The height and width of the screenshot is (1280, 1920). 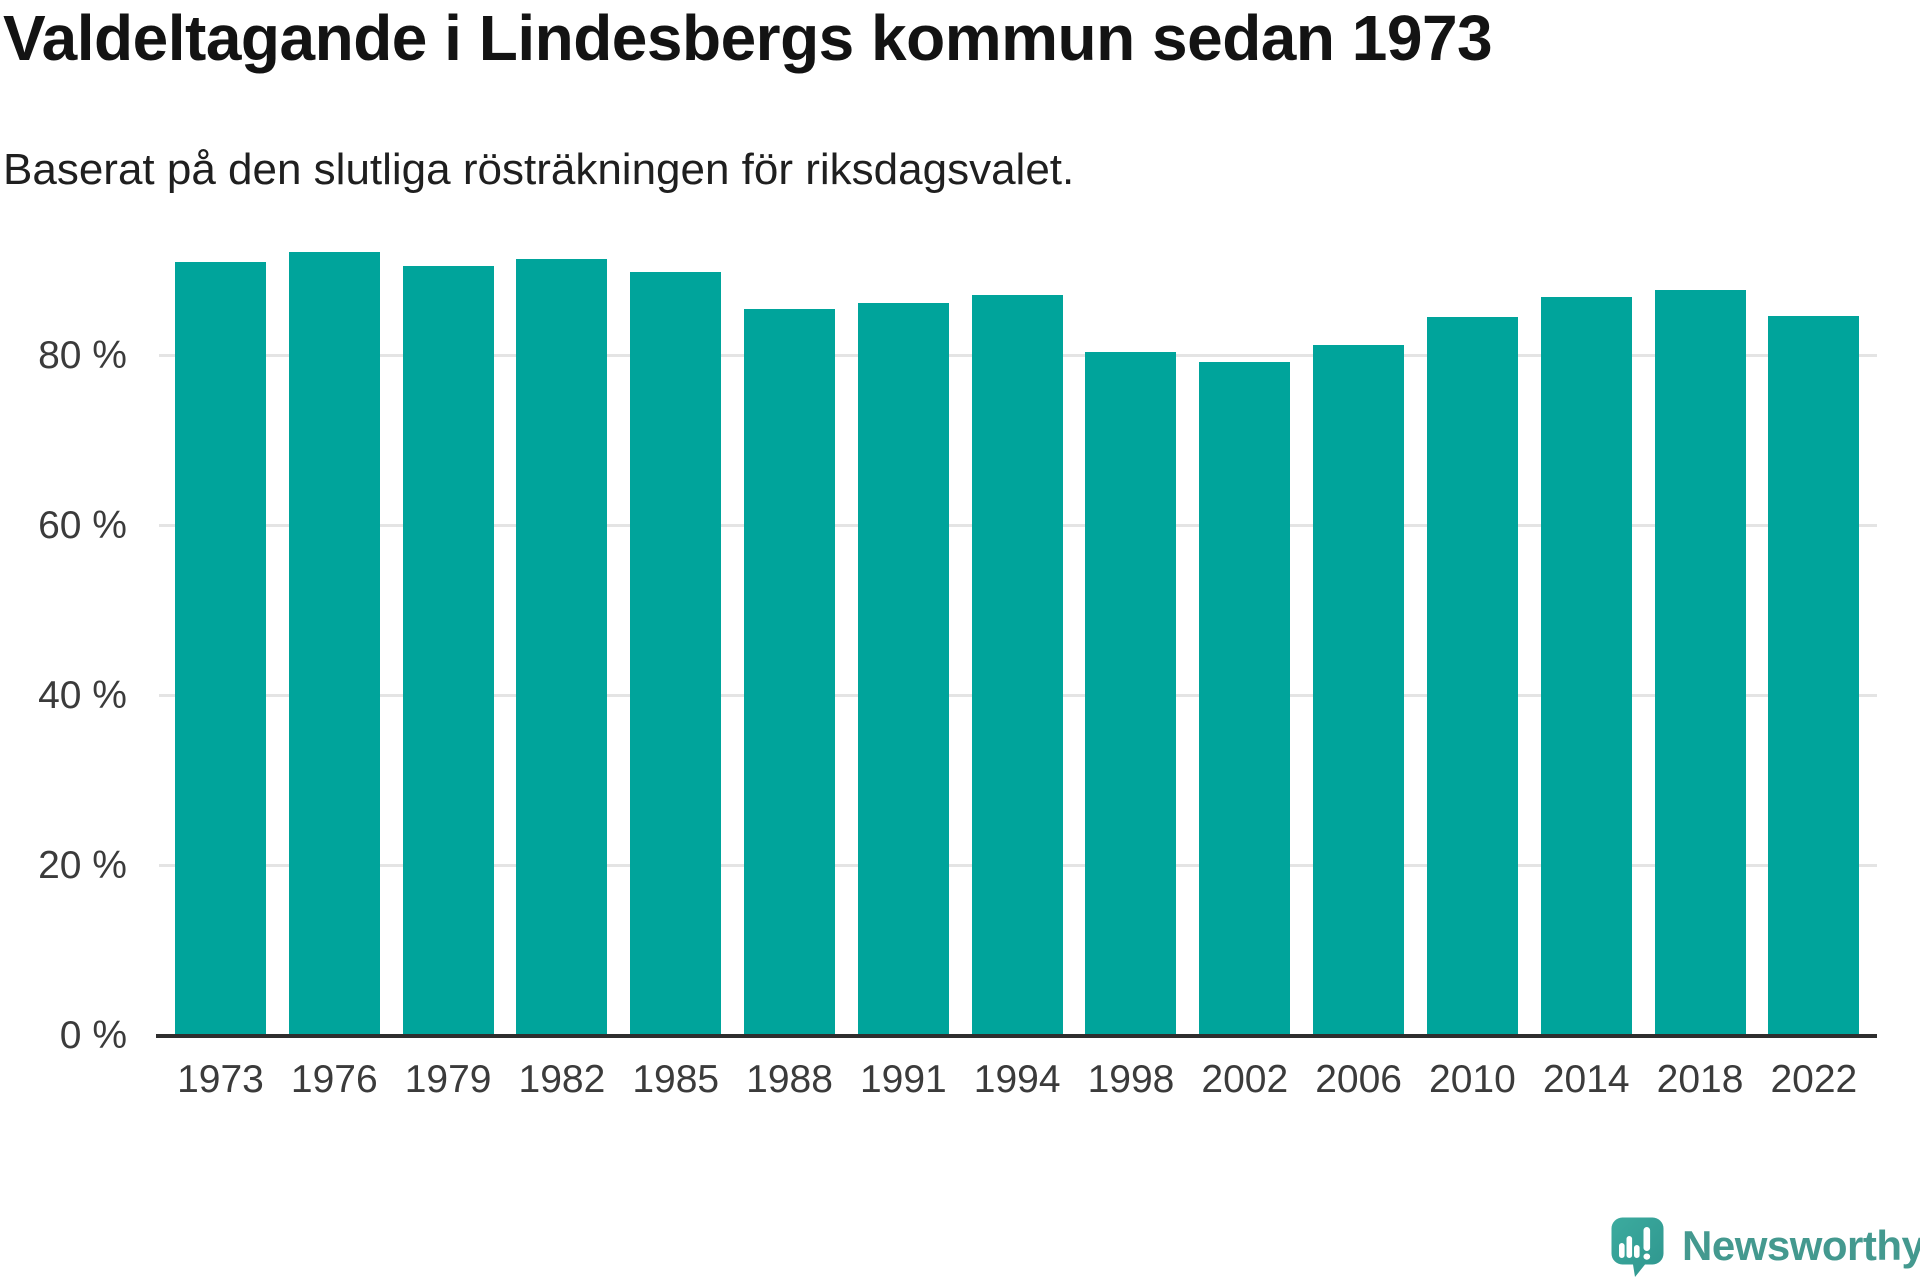 What do you see at coordinates (448, 1079) in the screenshot?
I see `x-axis-label-1979: 1979` at bounding box center [448, 1079].